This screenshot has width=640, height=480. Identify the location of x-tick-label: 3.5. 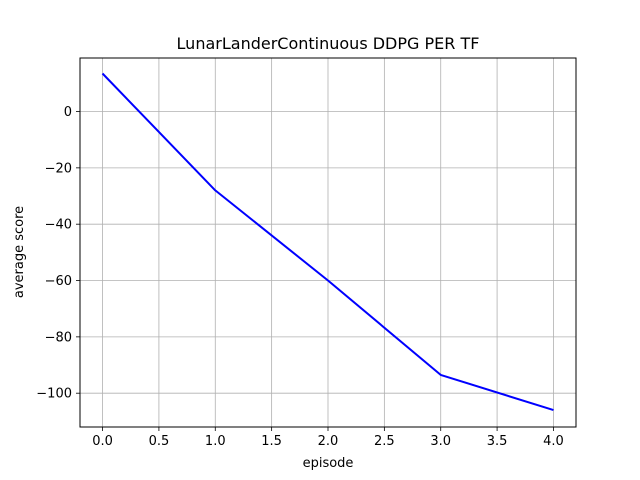
(497, 441).